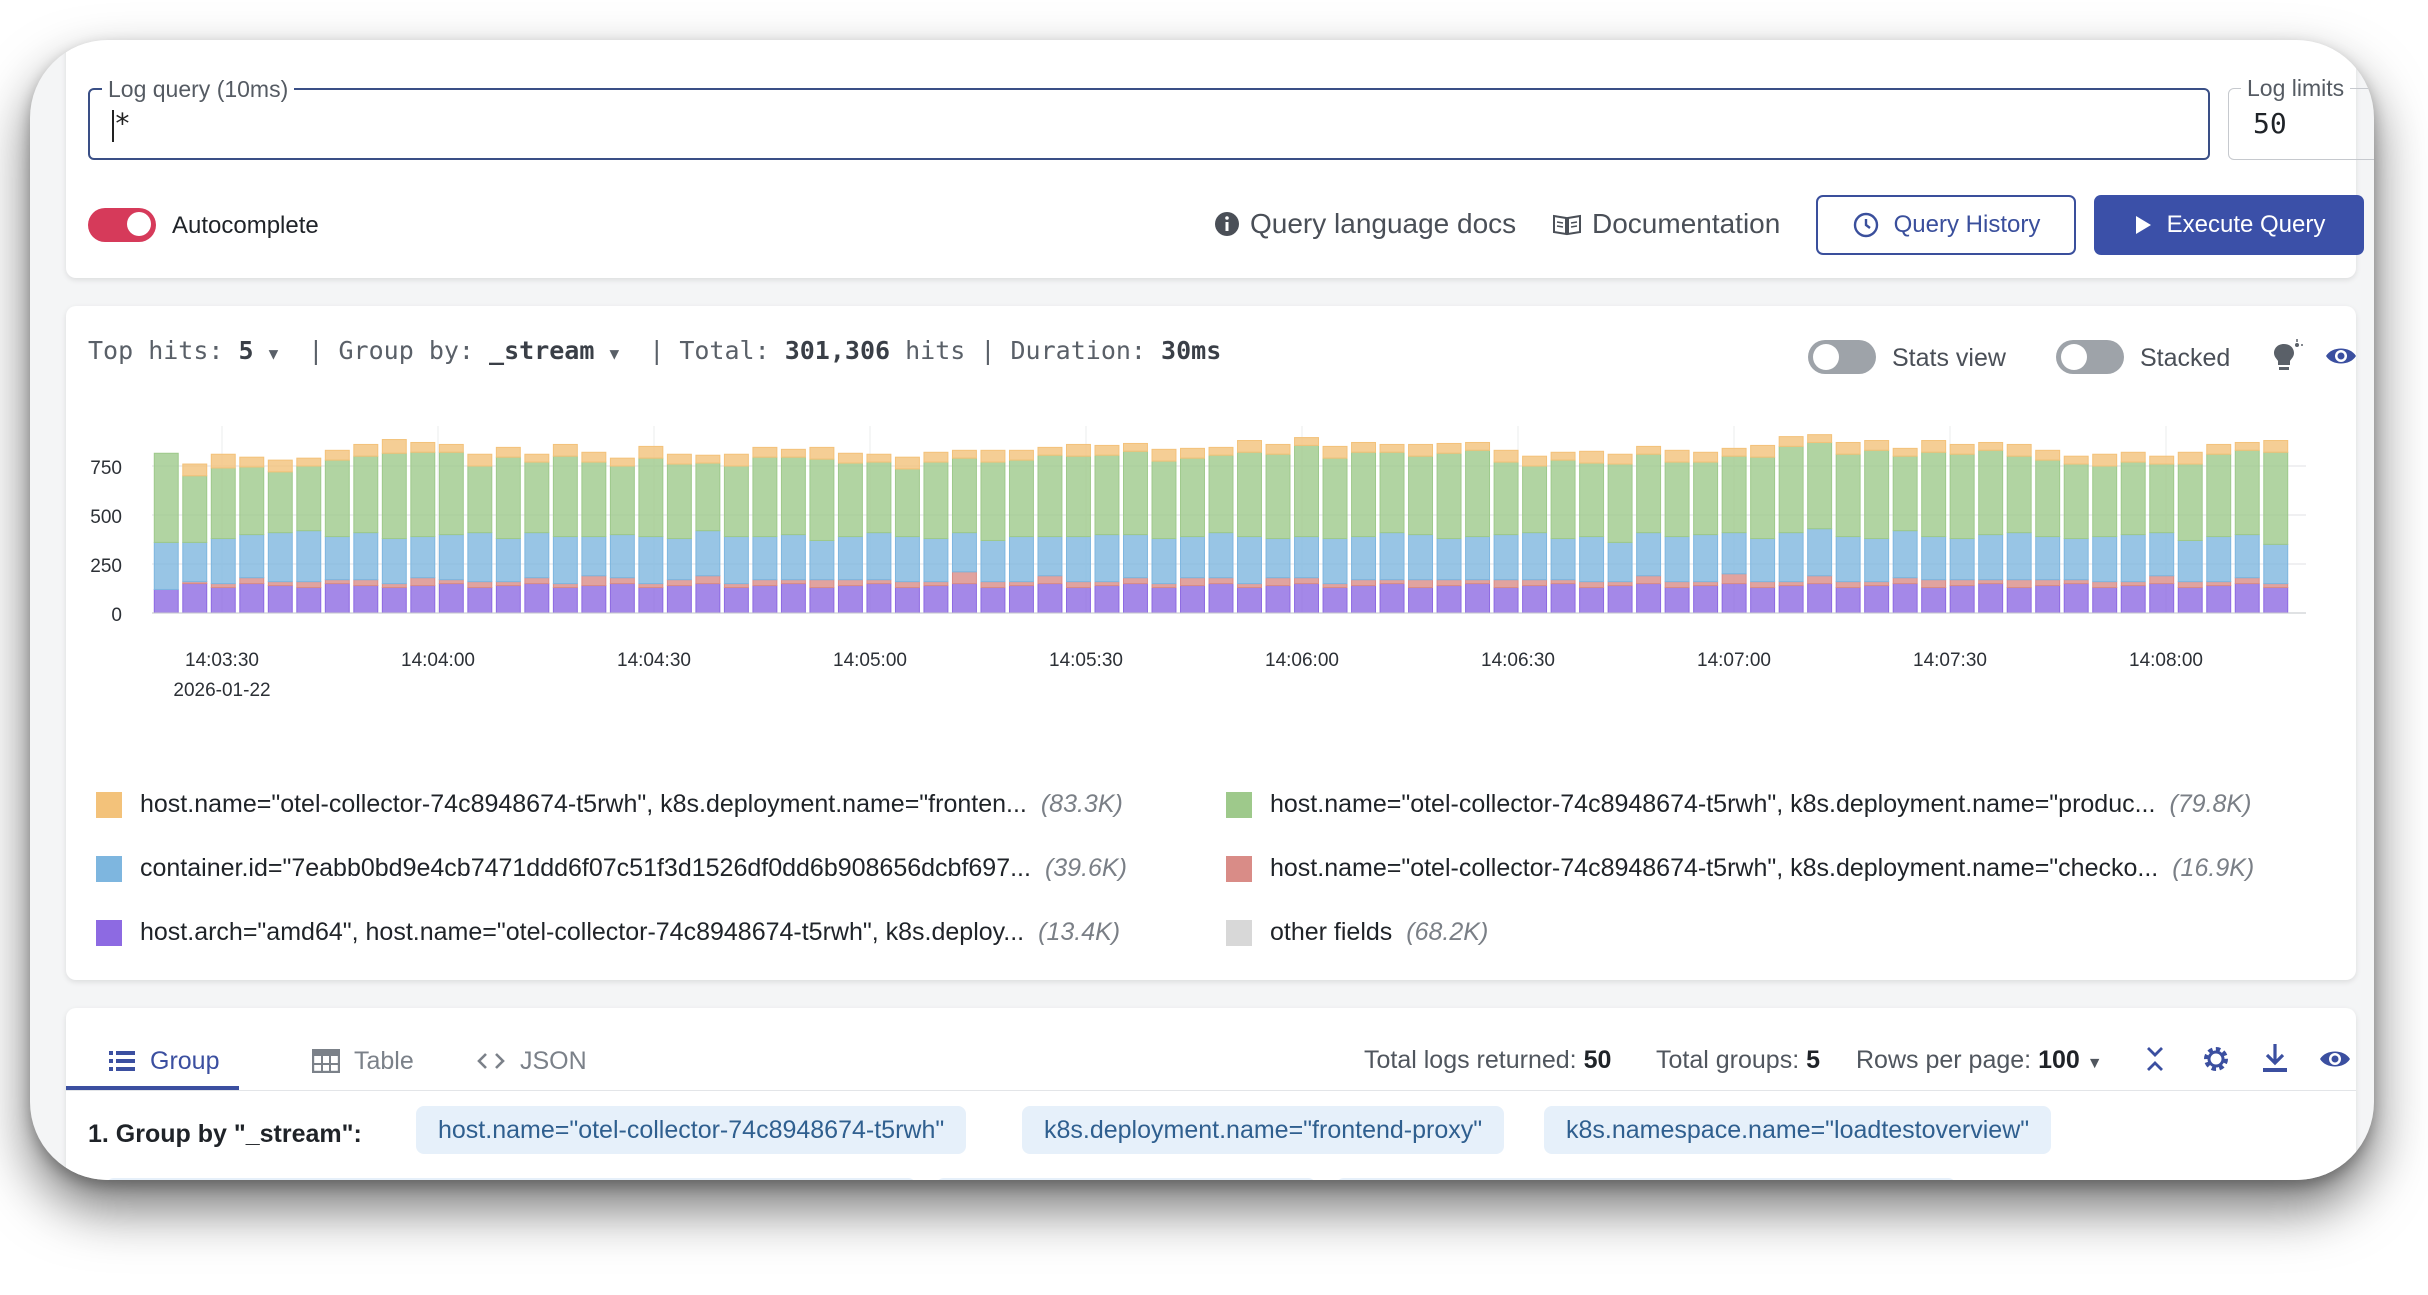 Image resolution: width=2428 pixels, height=1295 pixels. I want to click on stacked-toggle, so click(2090, 357).